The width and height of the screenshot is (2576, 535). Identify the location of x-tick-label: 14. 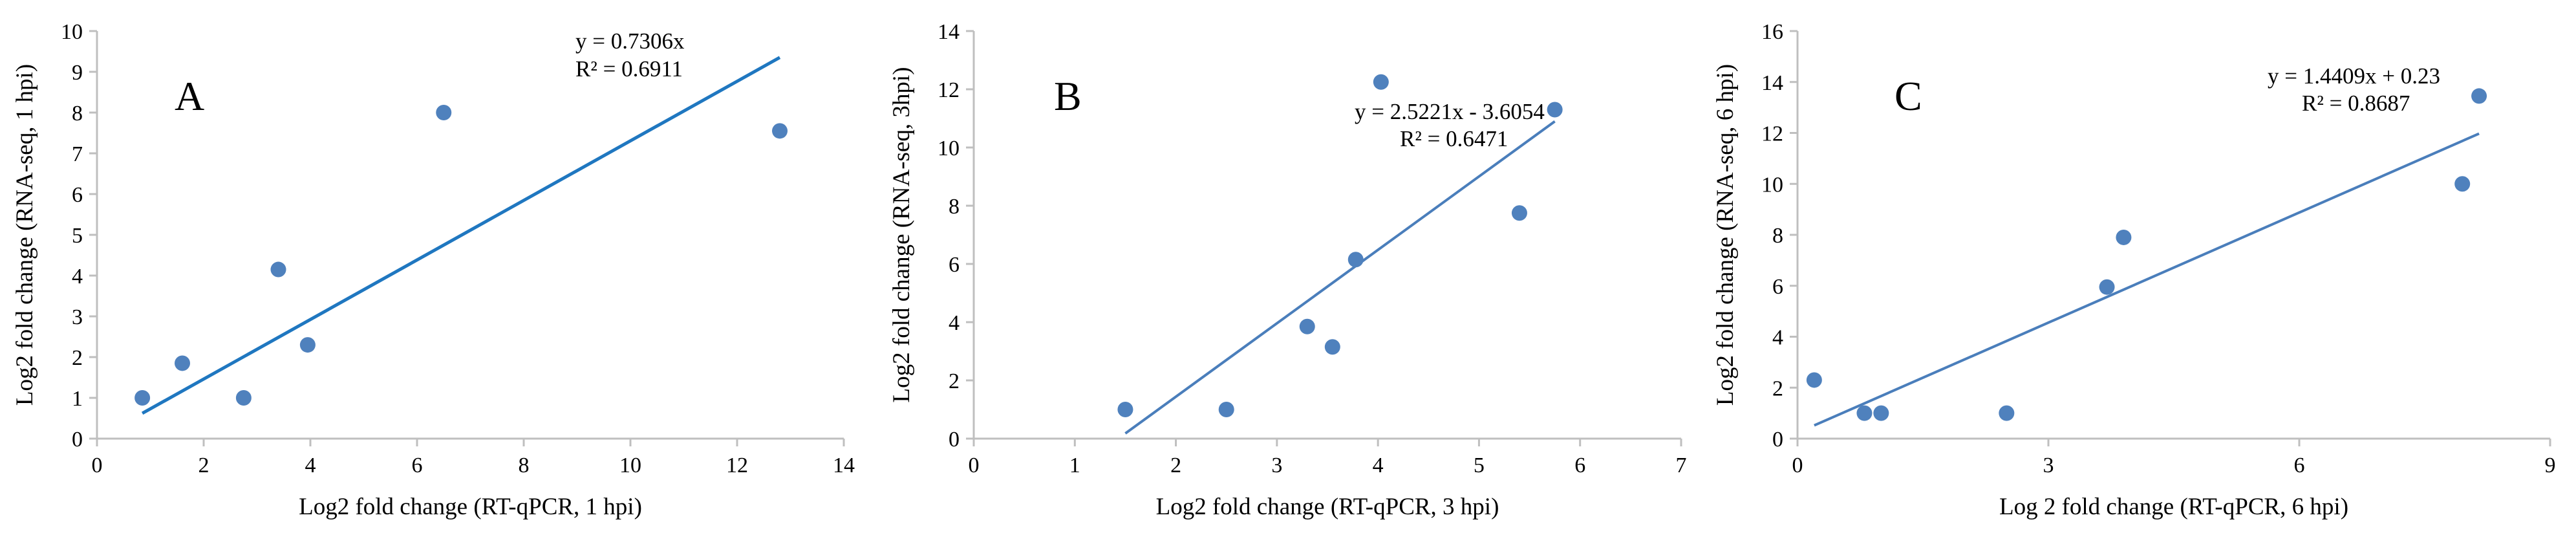
(844, 465).